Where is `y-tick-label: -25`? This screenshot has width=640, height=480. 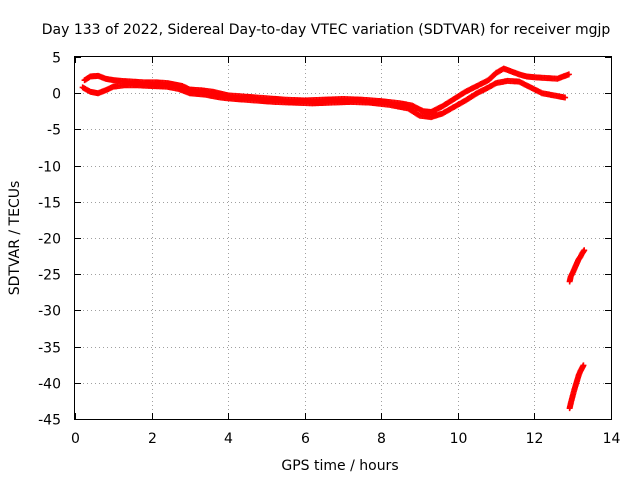 y-tick-label: -25 is located at coordinates (49, 276).